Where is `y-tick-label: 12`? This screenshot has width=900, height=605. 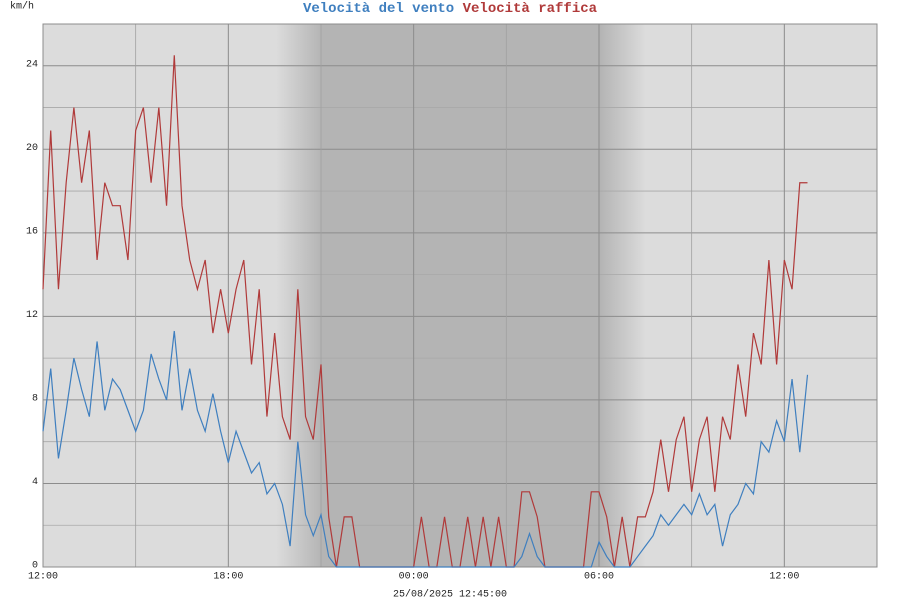
y-tick-label: 12 is located at coordinates (32, 315).